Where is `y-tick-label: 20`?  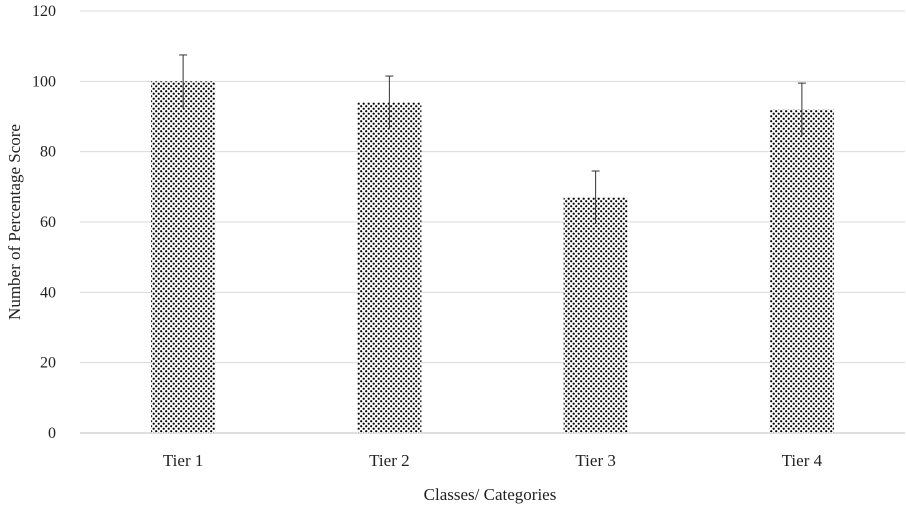 y-tick-label: 20 is located at coordinates (48, 363).